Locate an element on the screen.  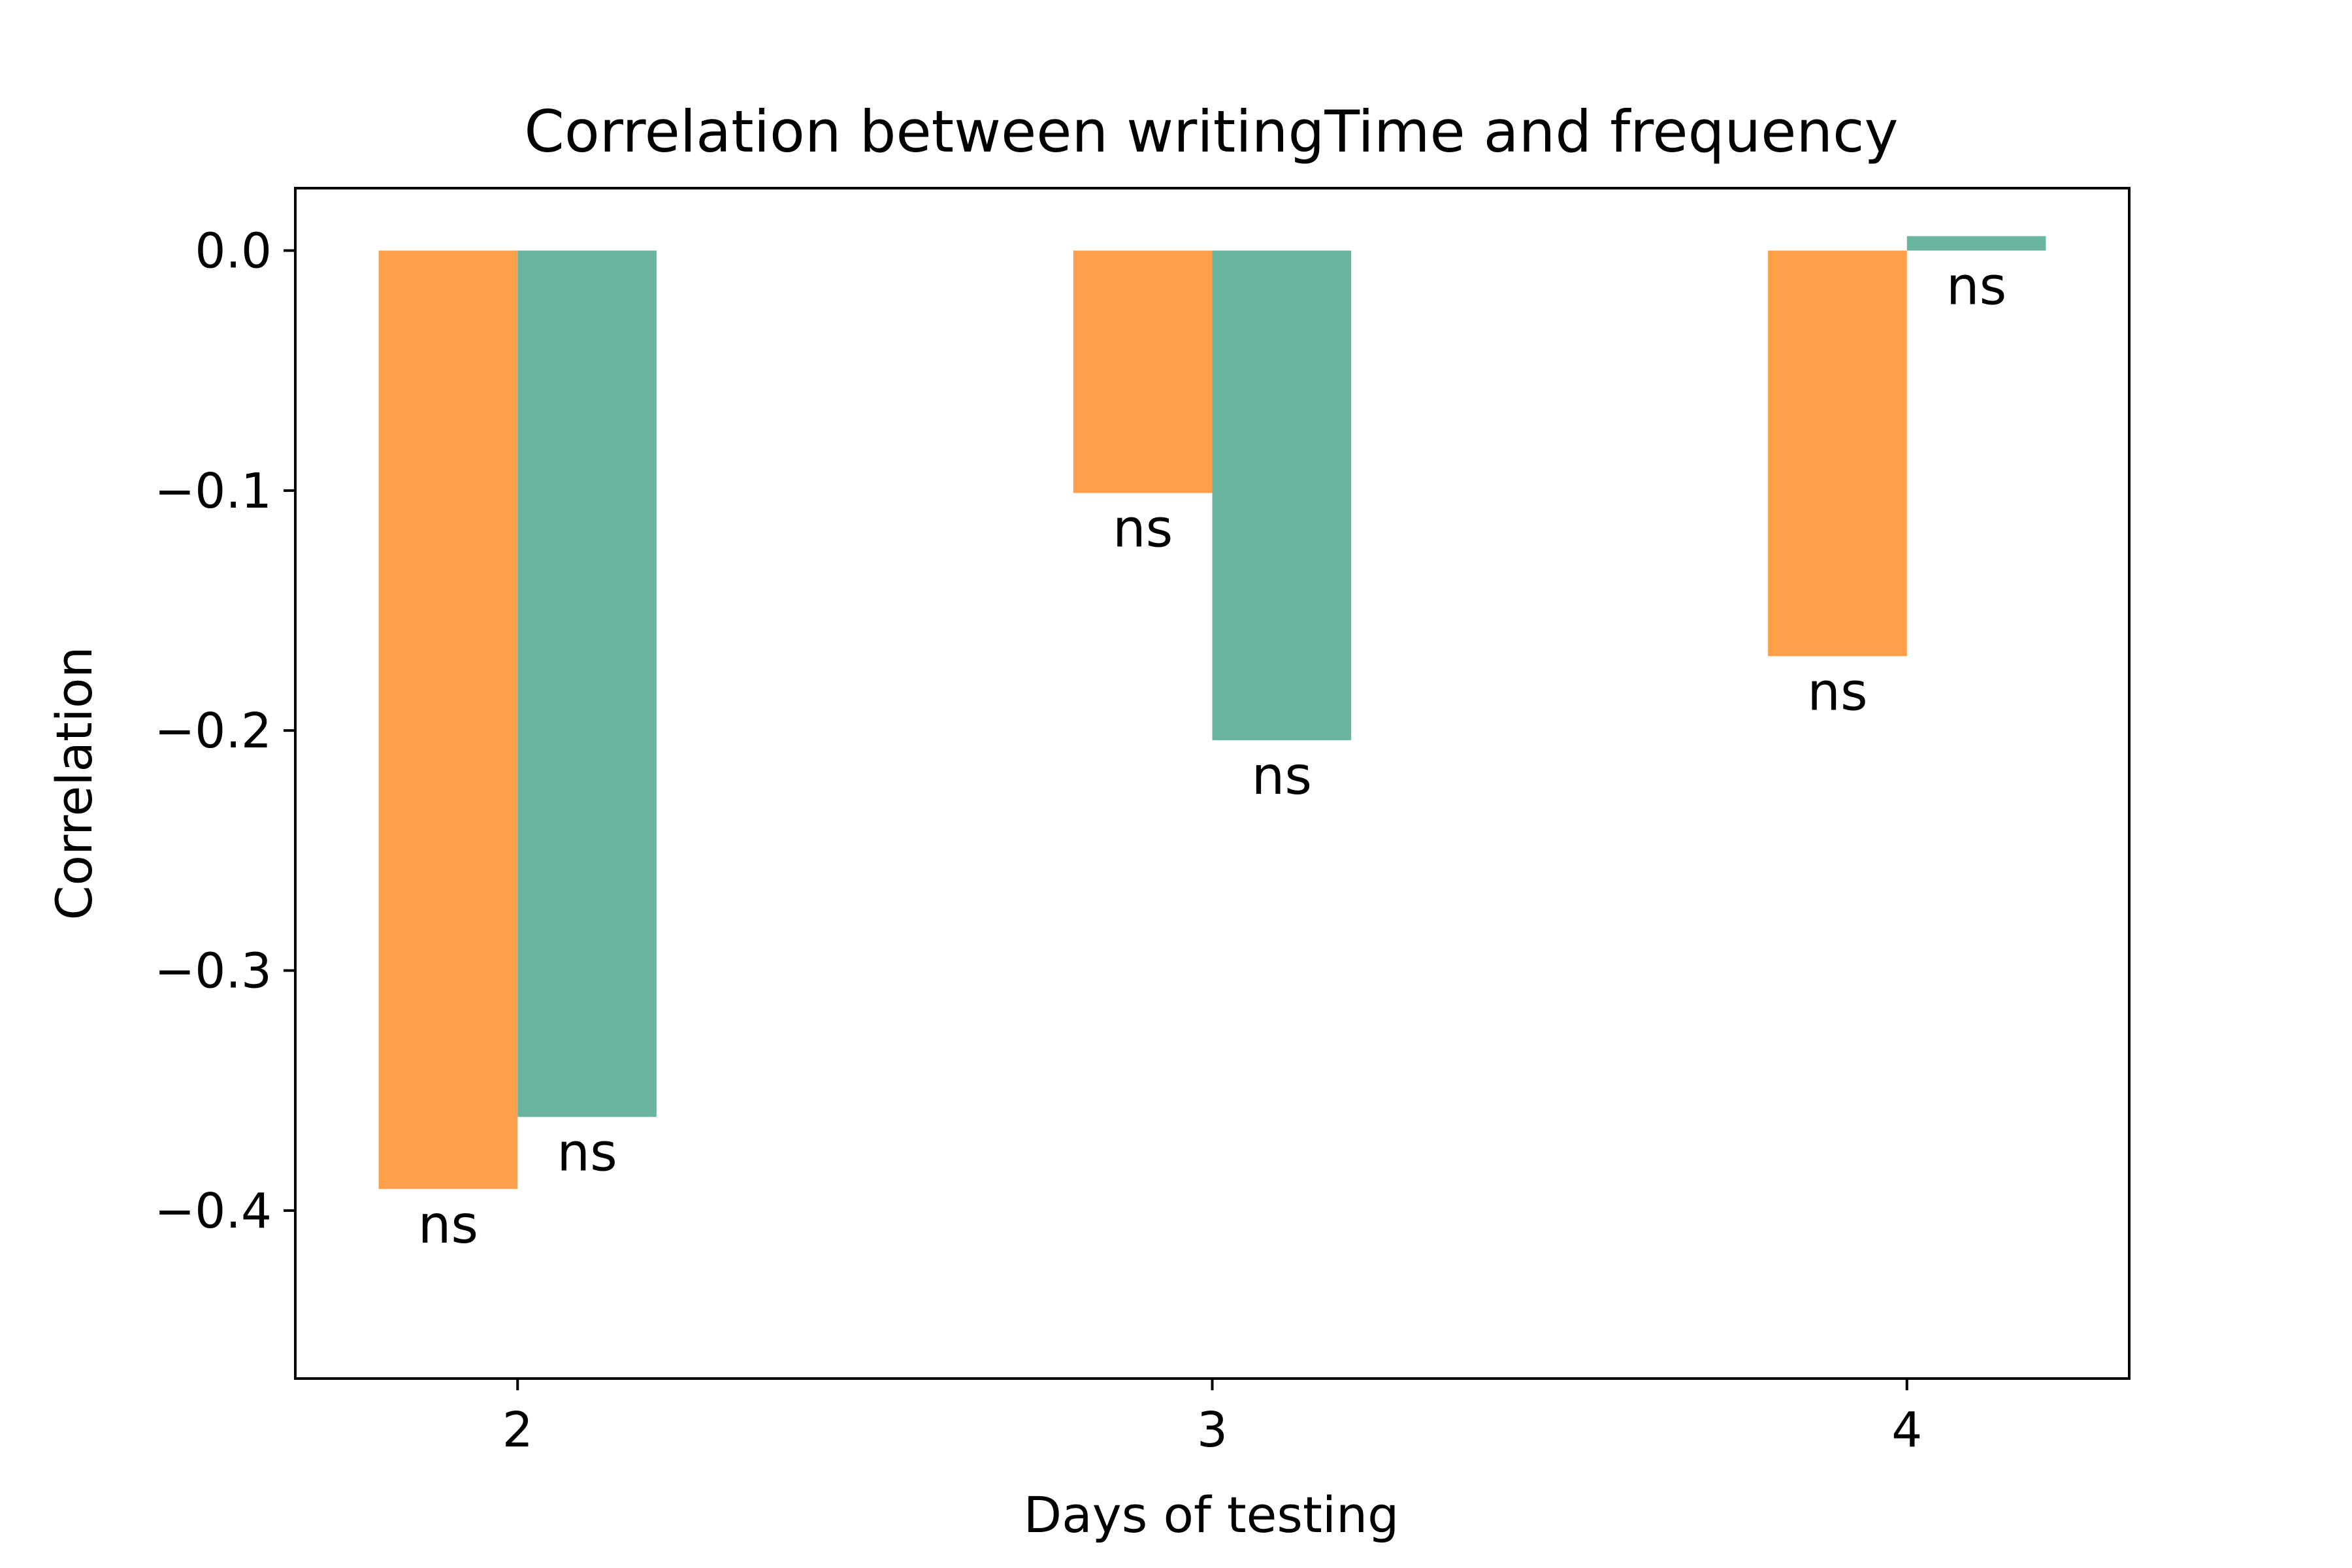
y-axis-label: Correlation is located at coordinates (74, 783).